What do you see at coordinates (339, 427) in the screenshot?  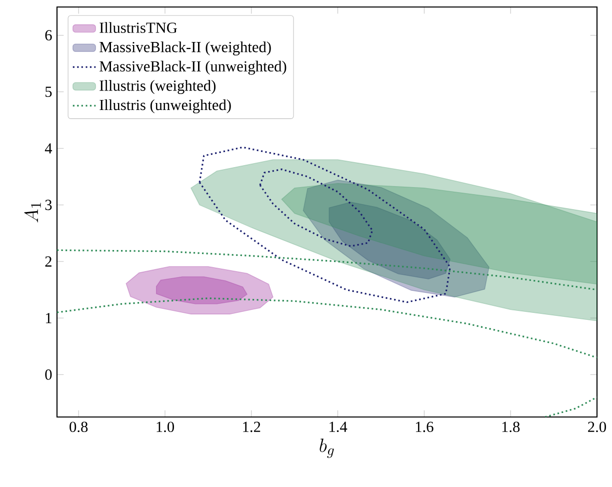 I see `x-tick-label: 1.4` at bounding box center [339, 427].